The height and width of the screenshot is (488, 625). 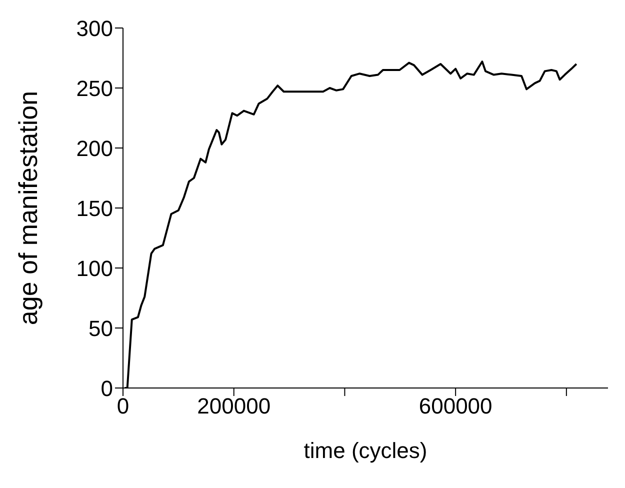 I want to click on y-tick-label: 50, so click(x=100, y=328).